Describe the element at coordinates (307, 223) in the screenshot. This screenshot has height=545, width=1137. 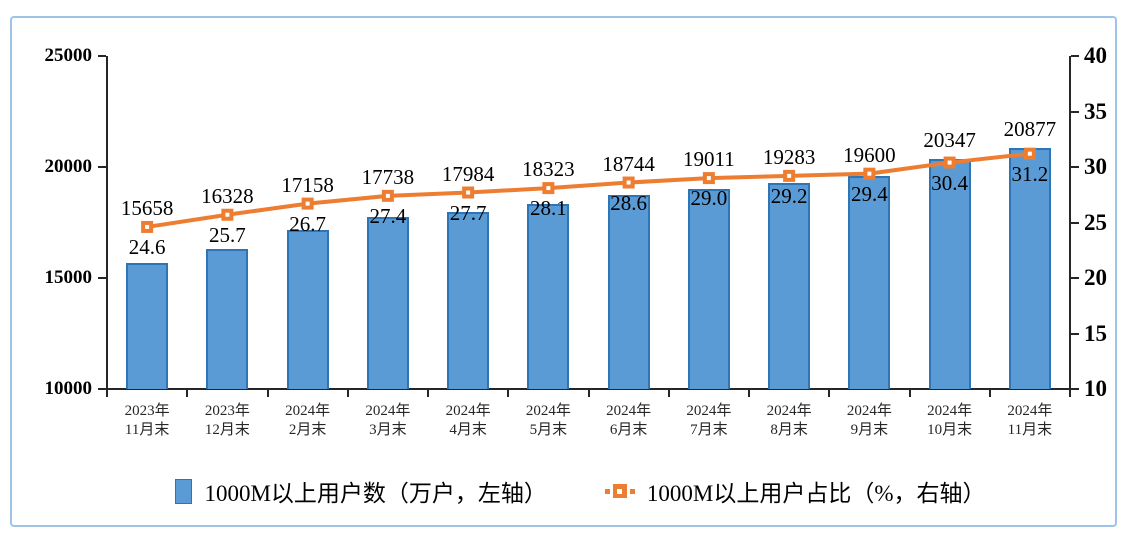
I see `line-value-label: 26.7` at that location.